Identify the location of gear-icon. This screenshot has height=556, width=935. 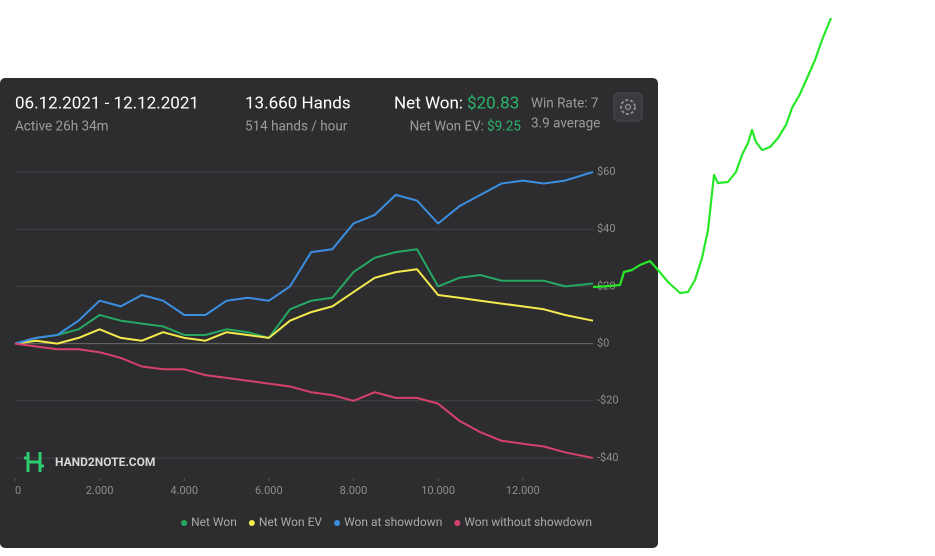
(628, 107).